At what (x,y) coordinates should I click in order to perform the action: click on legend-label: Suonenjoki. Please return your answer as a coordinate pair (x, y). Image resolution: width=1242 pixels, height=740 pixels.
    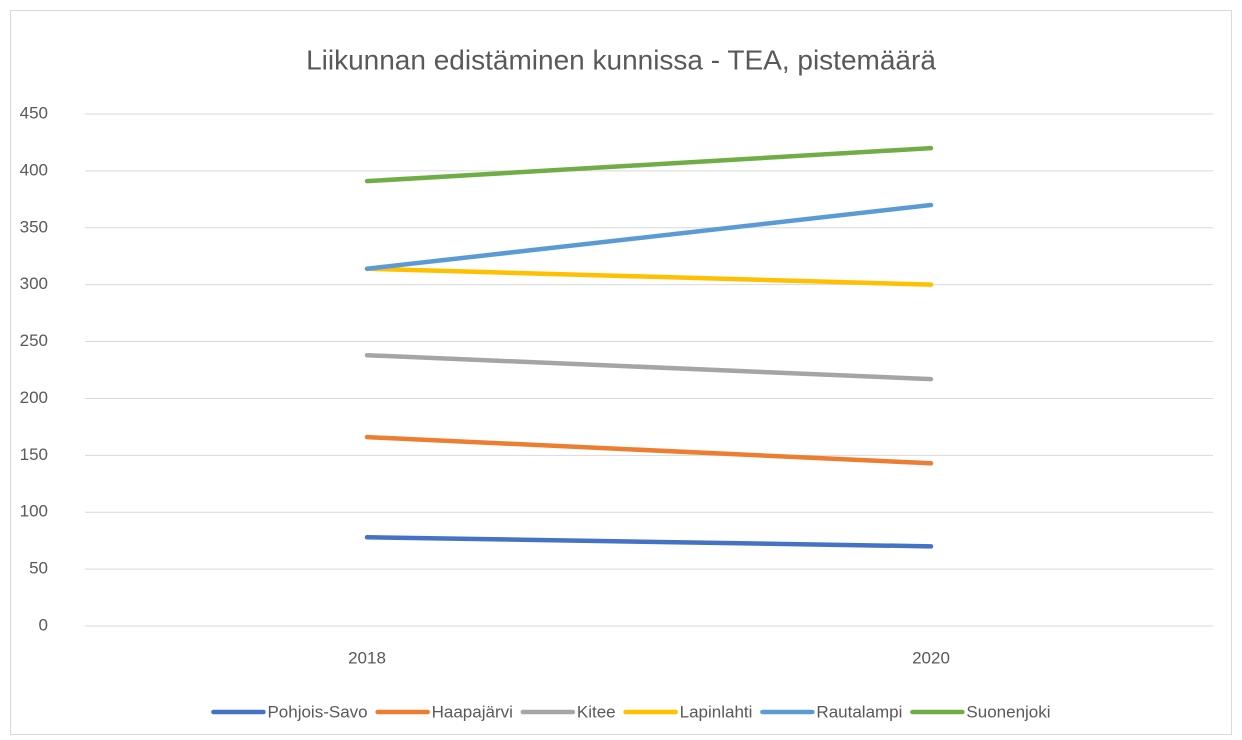
    Looking at the image, I should click on (1008, 711).